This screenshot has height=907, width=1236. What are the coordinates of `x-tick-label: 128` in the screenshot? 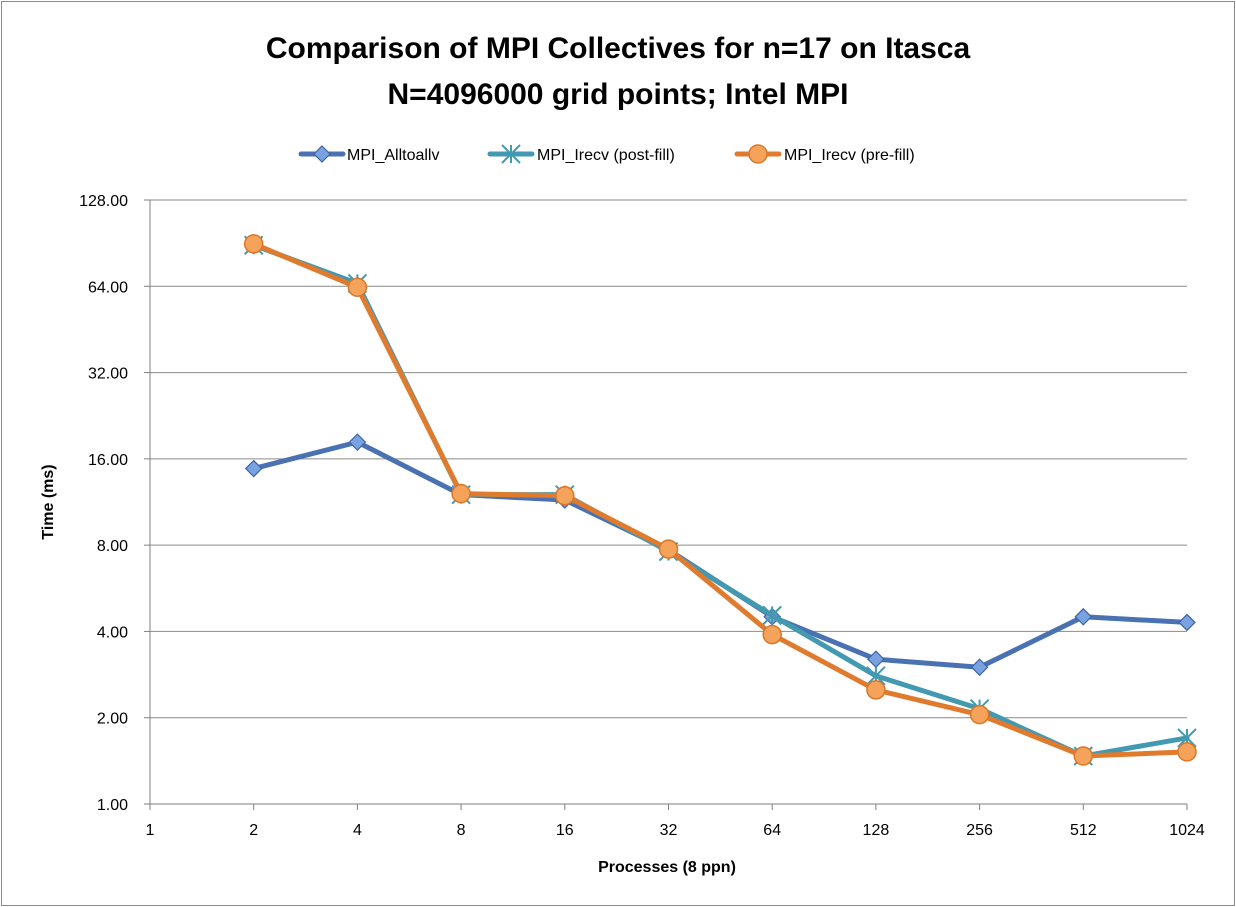 It's located at (876, 830).